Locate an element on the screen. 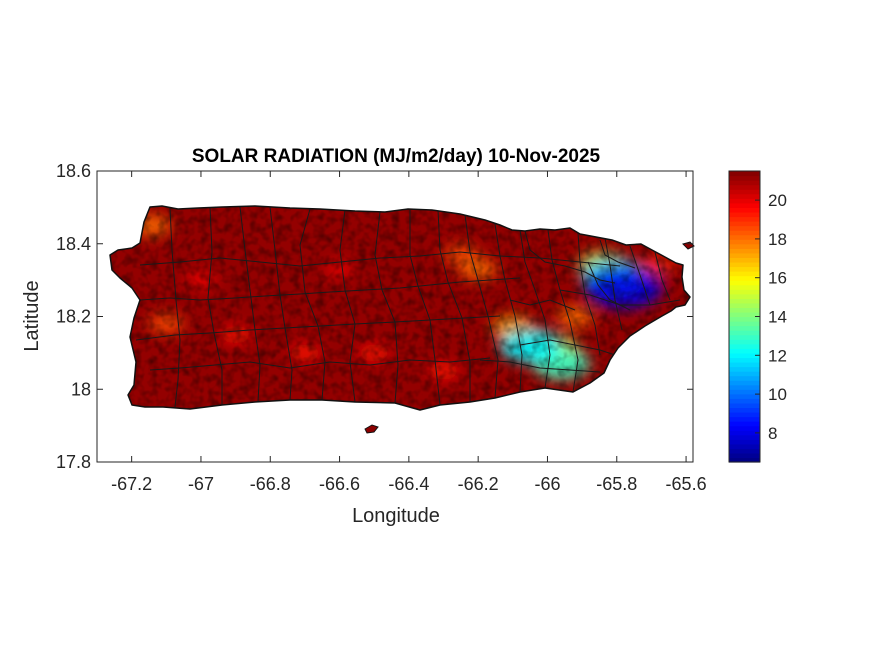  colorbar-tick-label: 12 is located at coordinates (777, 355).